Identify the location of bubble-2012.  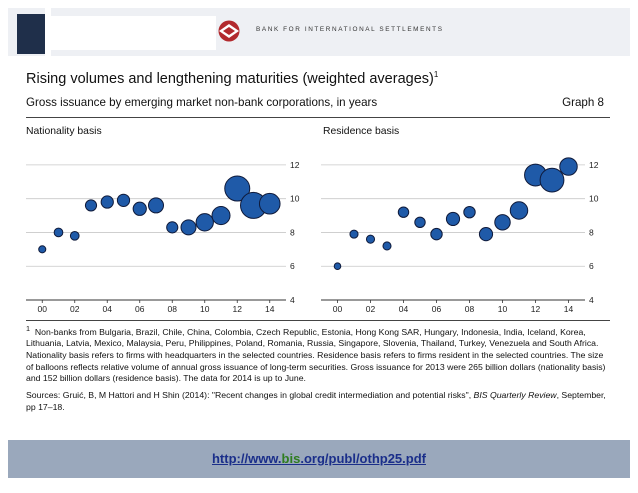
(237, 188).